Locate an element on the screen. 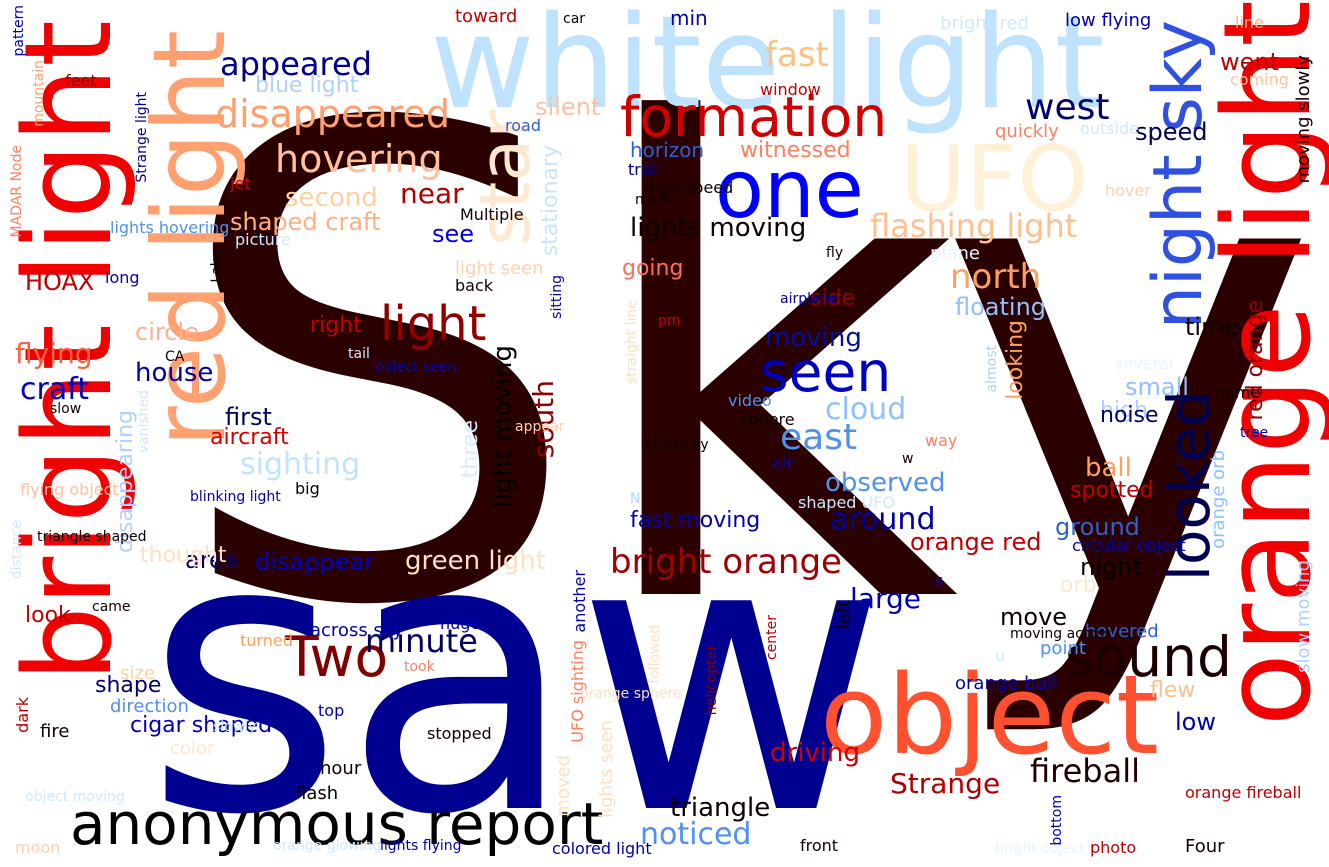 The height and width of the screenshot is (867, 1329). word-across-sky: across sky is located at coordinates (357, 630).